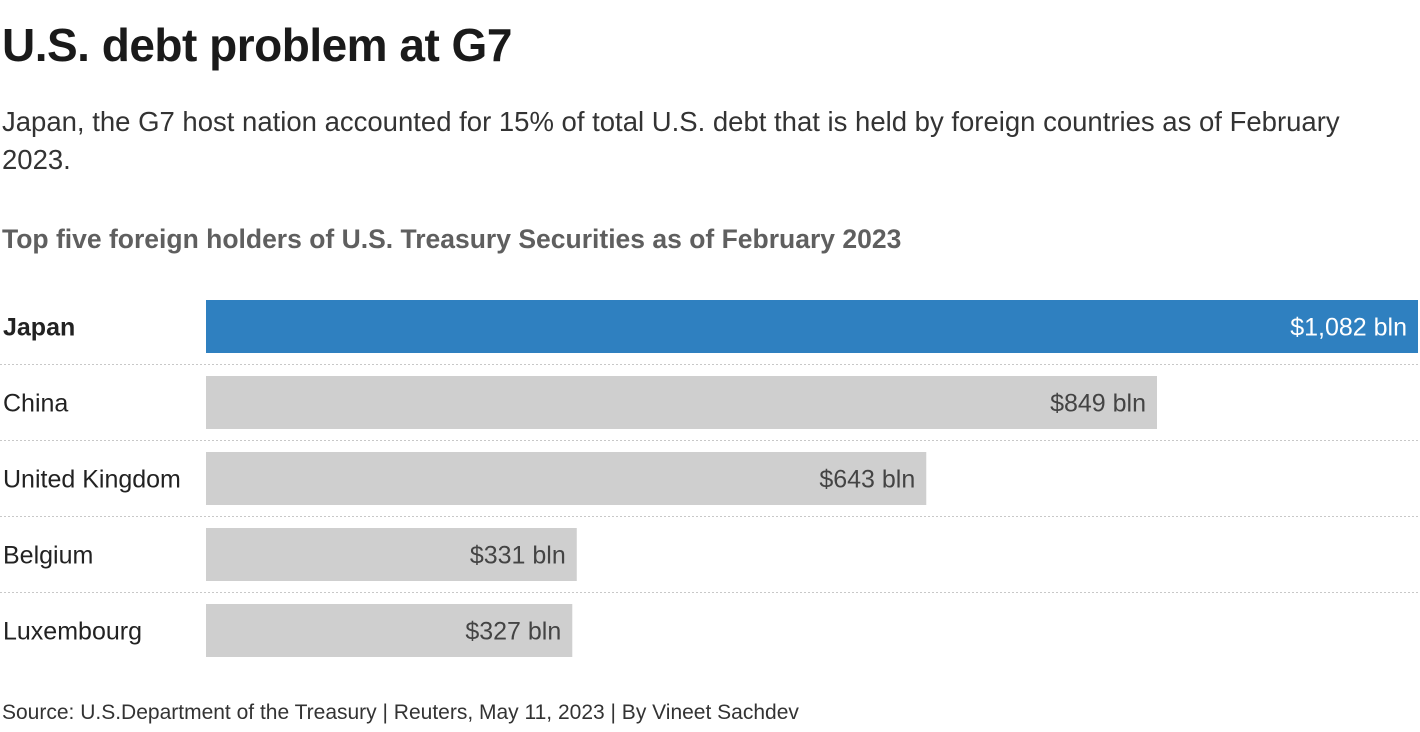 This screenshot has width=1420, height=732. I want to click on category-label-united-kingdom: United Kingdom, so click(92, 480).